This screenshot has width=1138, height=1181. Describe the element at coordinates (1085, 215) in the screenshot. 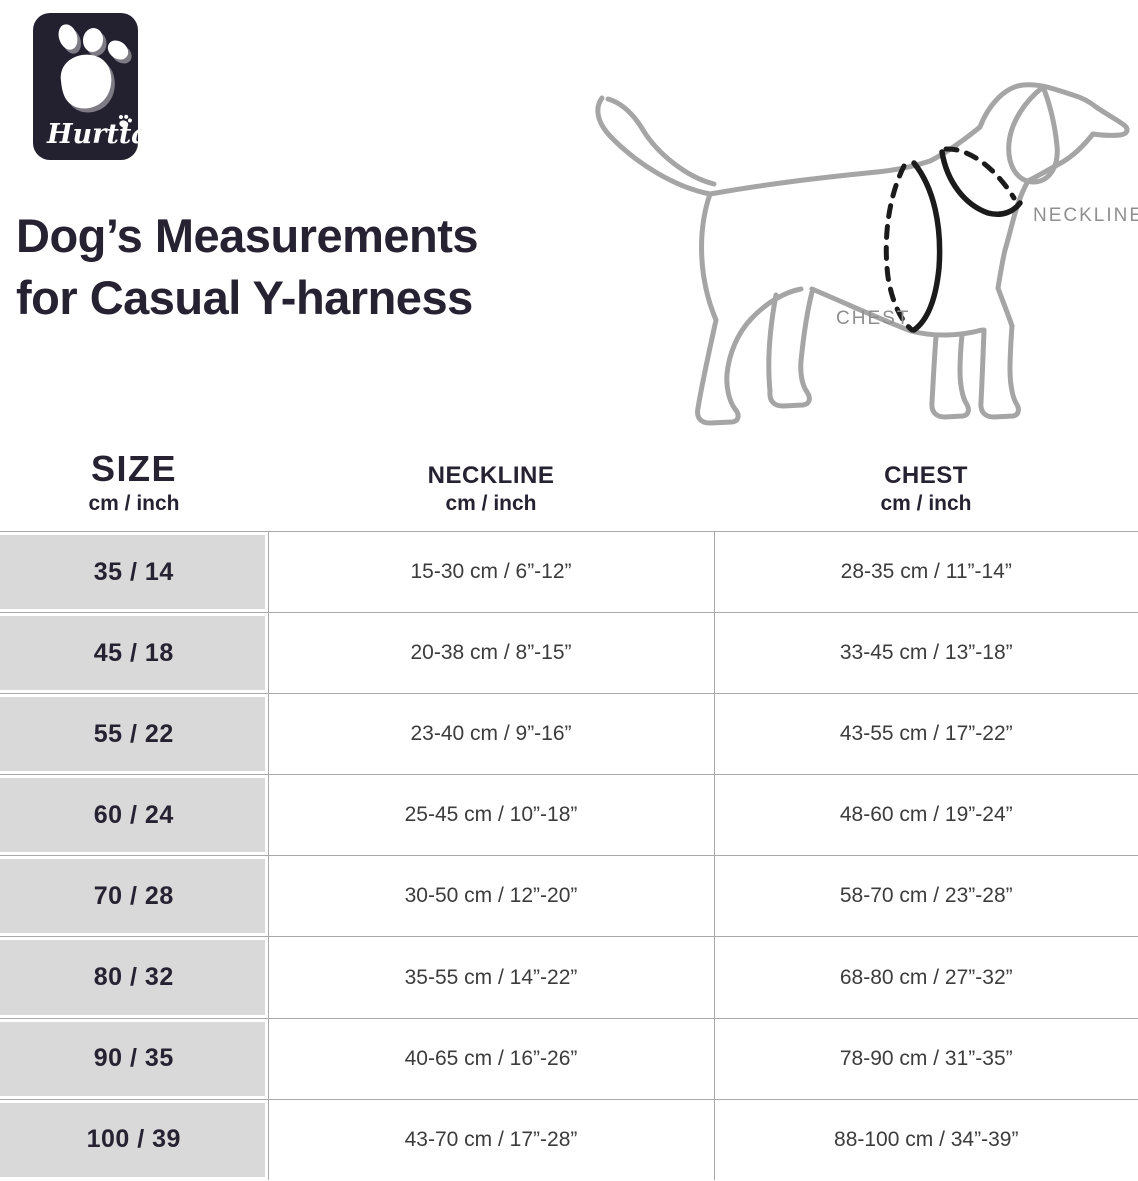

I see `neckline-diagram-label: NECKLINE` at that location.